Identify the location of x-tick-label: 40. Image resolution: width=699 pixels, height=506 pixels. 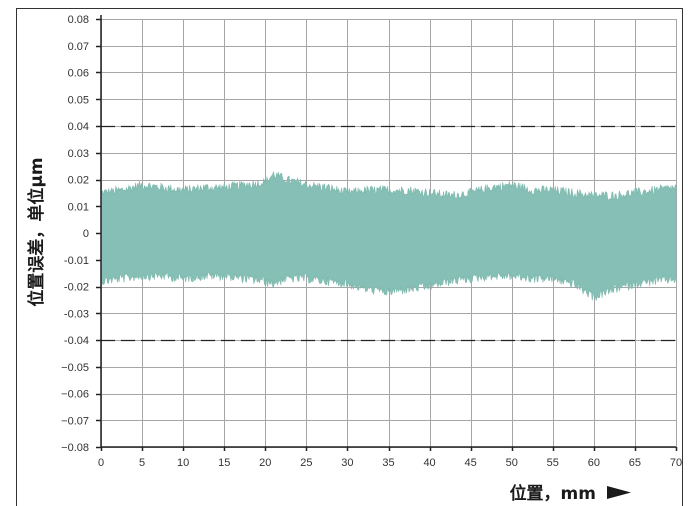
(429, 463).